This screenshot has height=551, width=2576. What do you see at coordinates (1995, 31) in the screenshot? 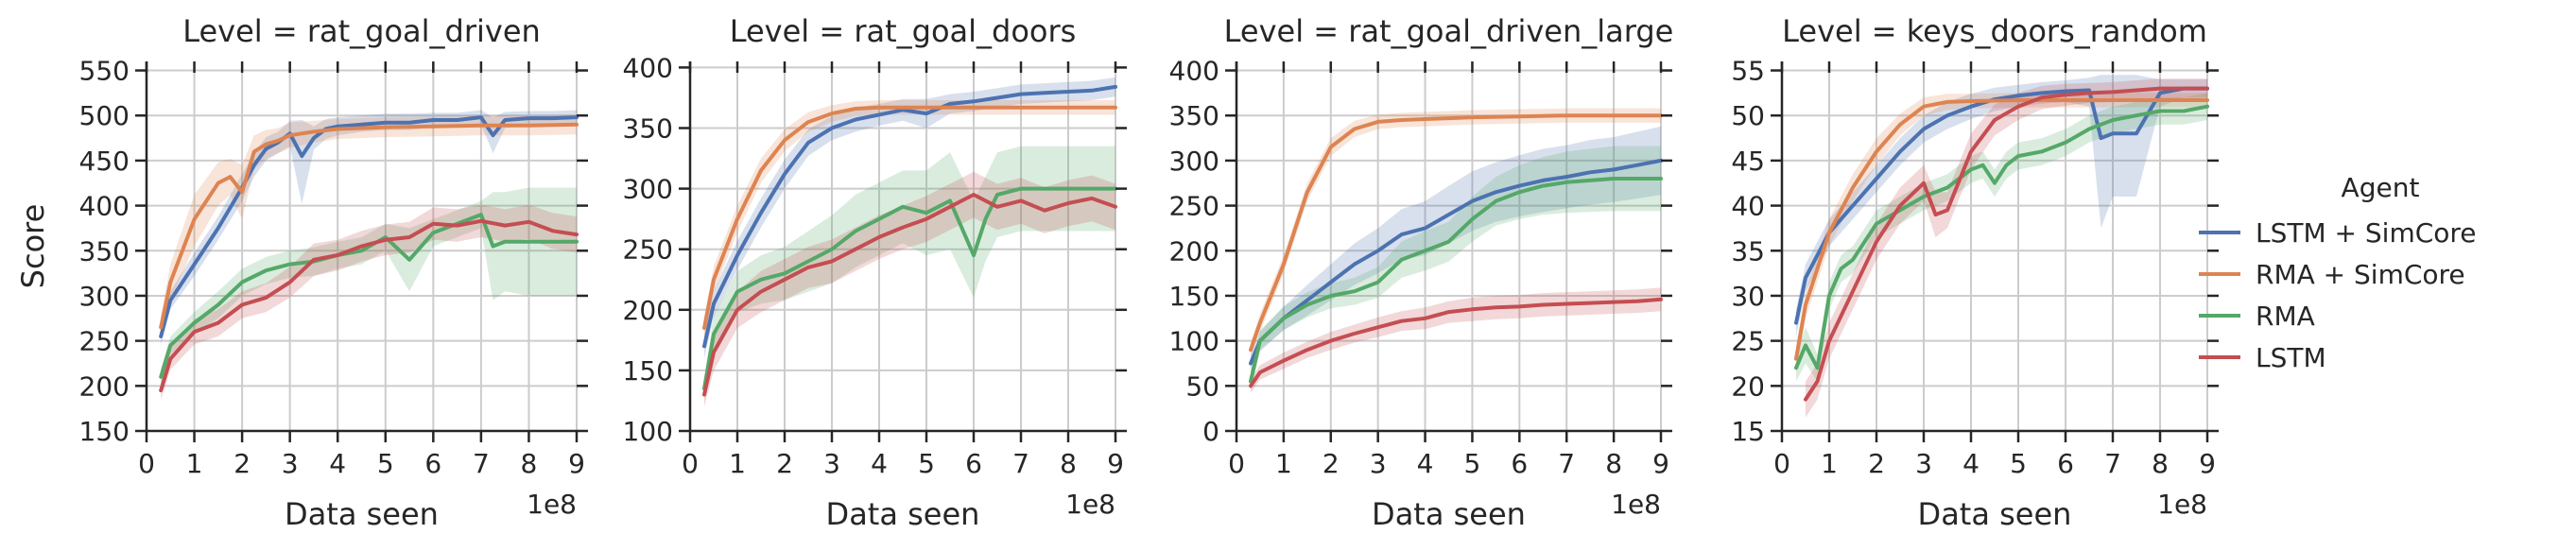
I see `panel-title: Level = keys_doors_random` at bounding box center [1995, 31].